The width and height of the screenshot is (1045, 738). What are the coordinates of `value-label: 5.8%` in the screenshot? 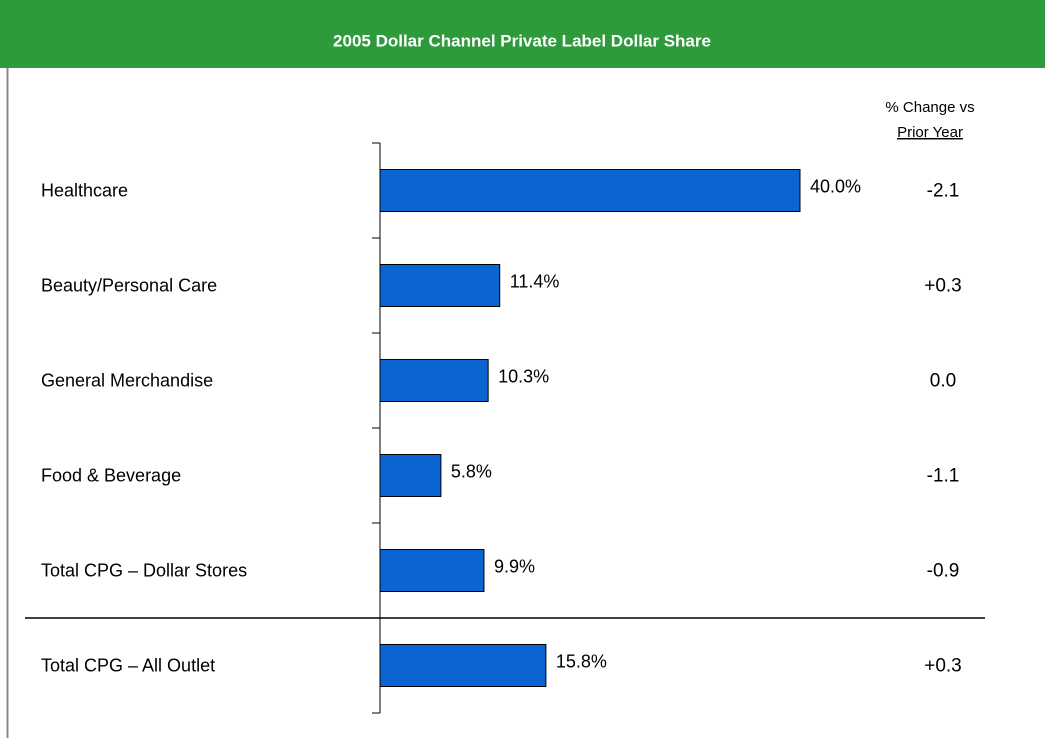 It's located at (471, 471).